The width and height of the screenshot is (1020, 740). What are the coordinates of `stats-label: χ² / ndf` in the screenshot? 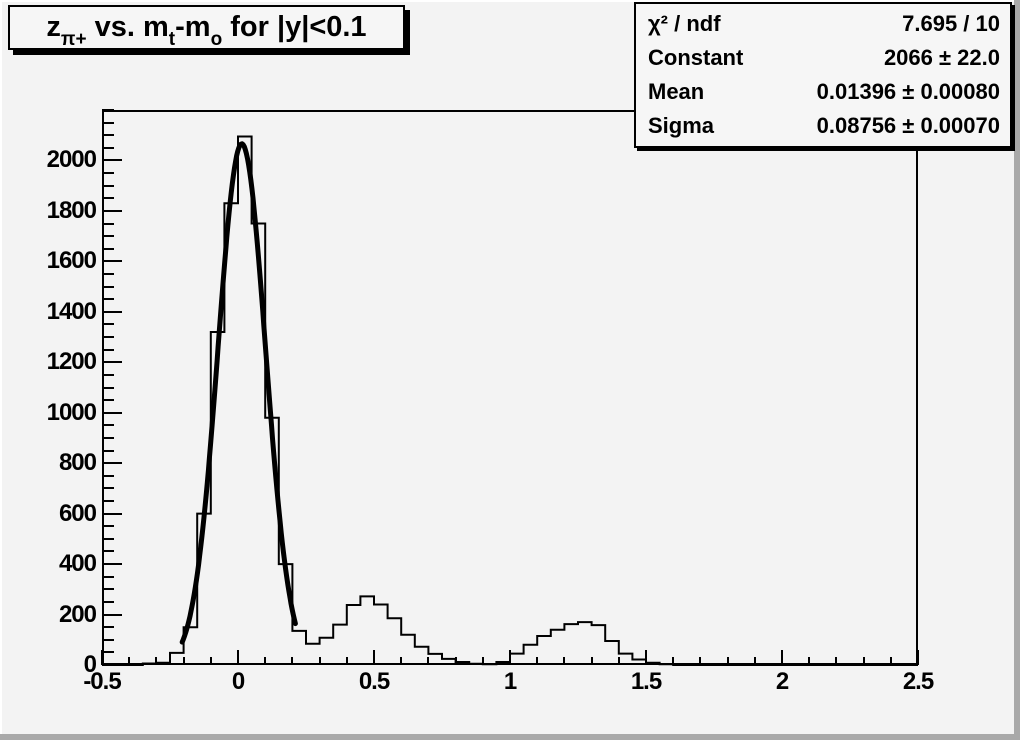 It's located at (684, 23).